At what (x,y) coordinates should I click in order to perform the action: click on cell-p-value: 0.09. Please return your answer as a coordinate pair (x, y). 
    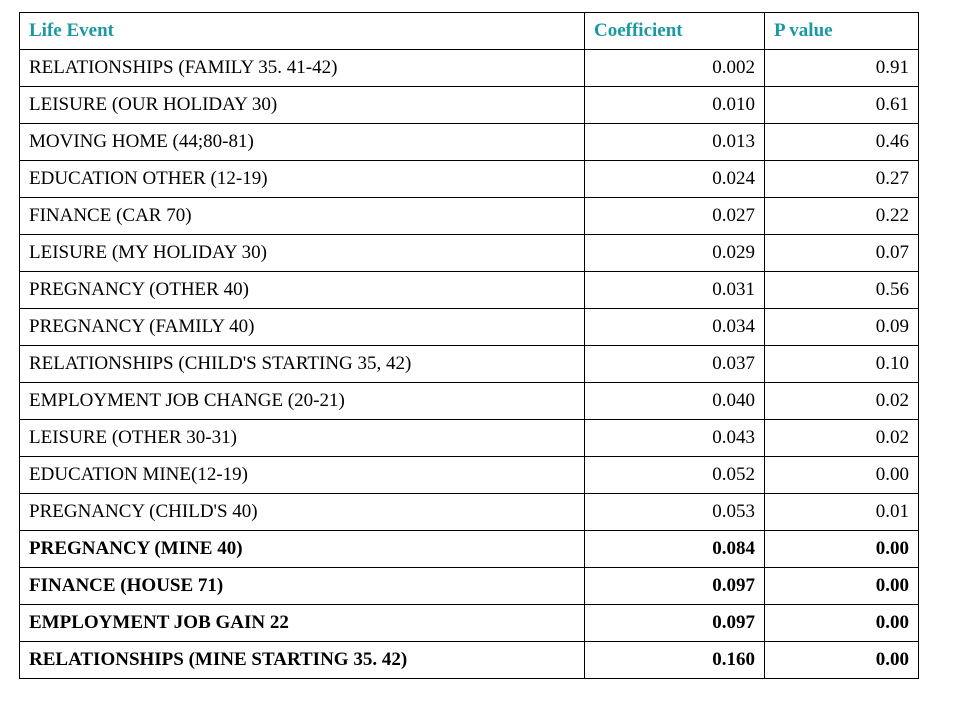
    Looking at the image, I should click on (841, 327).